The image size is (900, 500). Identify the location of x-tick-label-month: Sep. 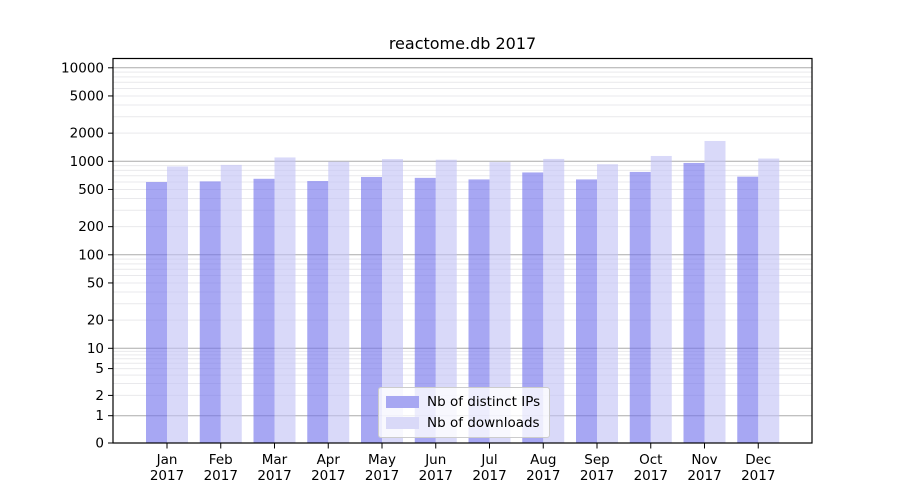
(596, 460).